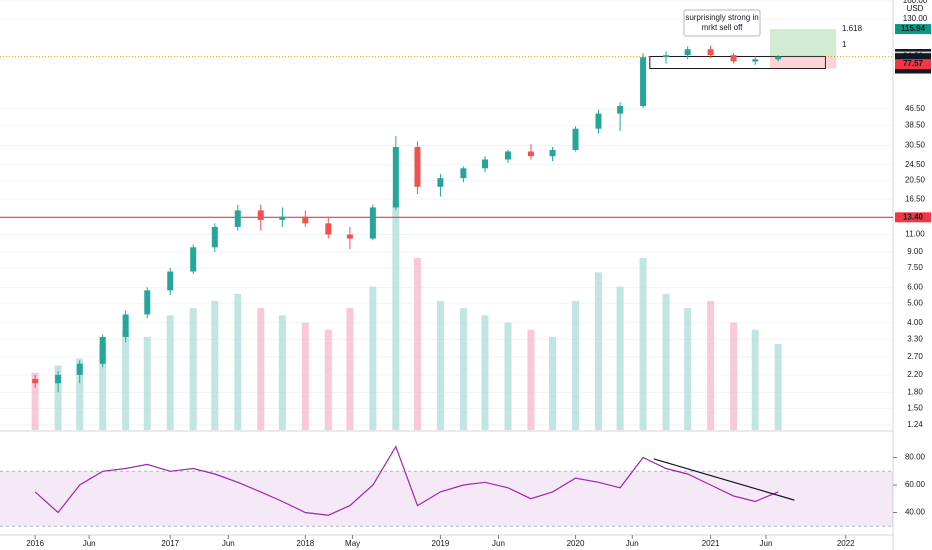 The height and width of the screenshot is (550, 932). Describe the element at coordinates (915, 164) in the screenshot. I see `y-tick-label: 24.50` at that location.